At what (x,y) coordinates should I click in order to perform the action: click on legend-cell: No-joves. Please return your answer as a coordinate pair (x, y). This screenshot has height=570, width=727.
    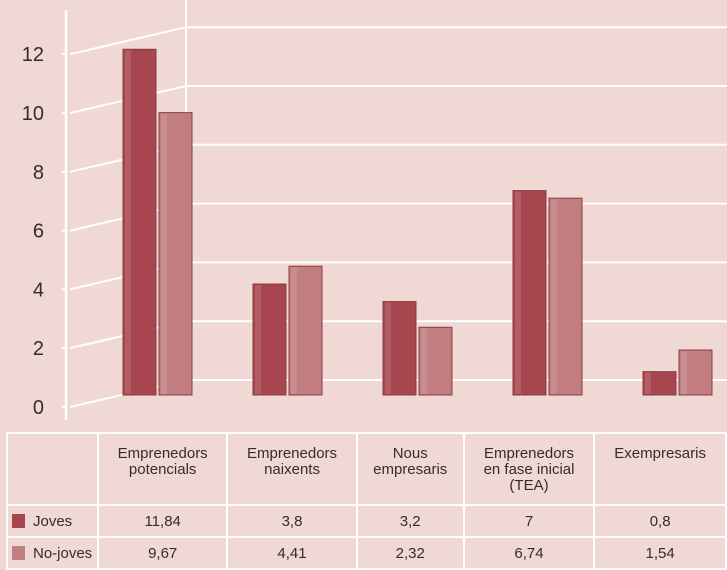
    Looking at the image, I should click on (52, 553).